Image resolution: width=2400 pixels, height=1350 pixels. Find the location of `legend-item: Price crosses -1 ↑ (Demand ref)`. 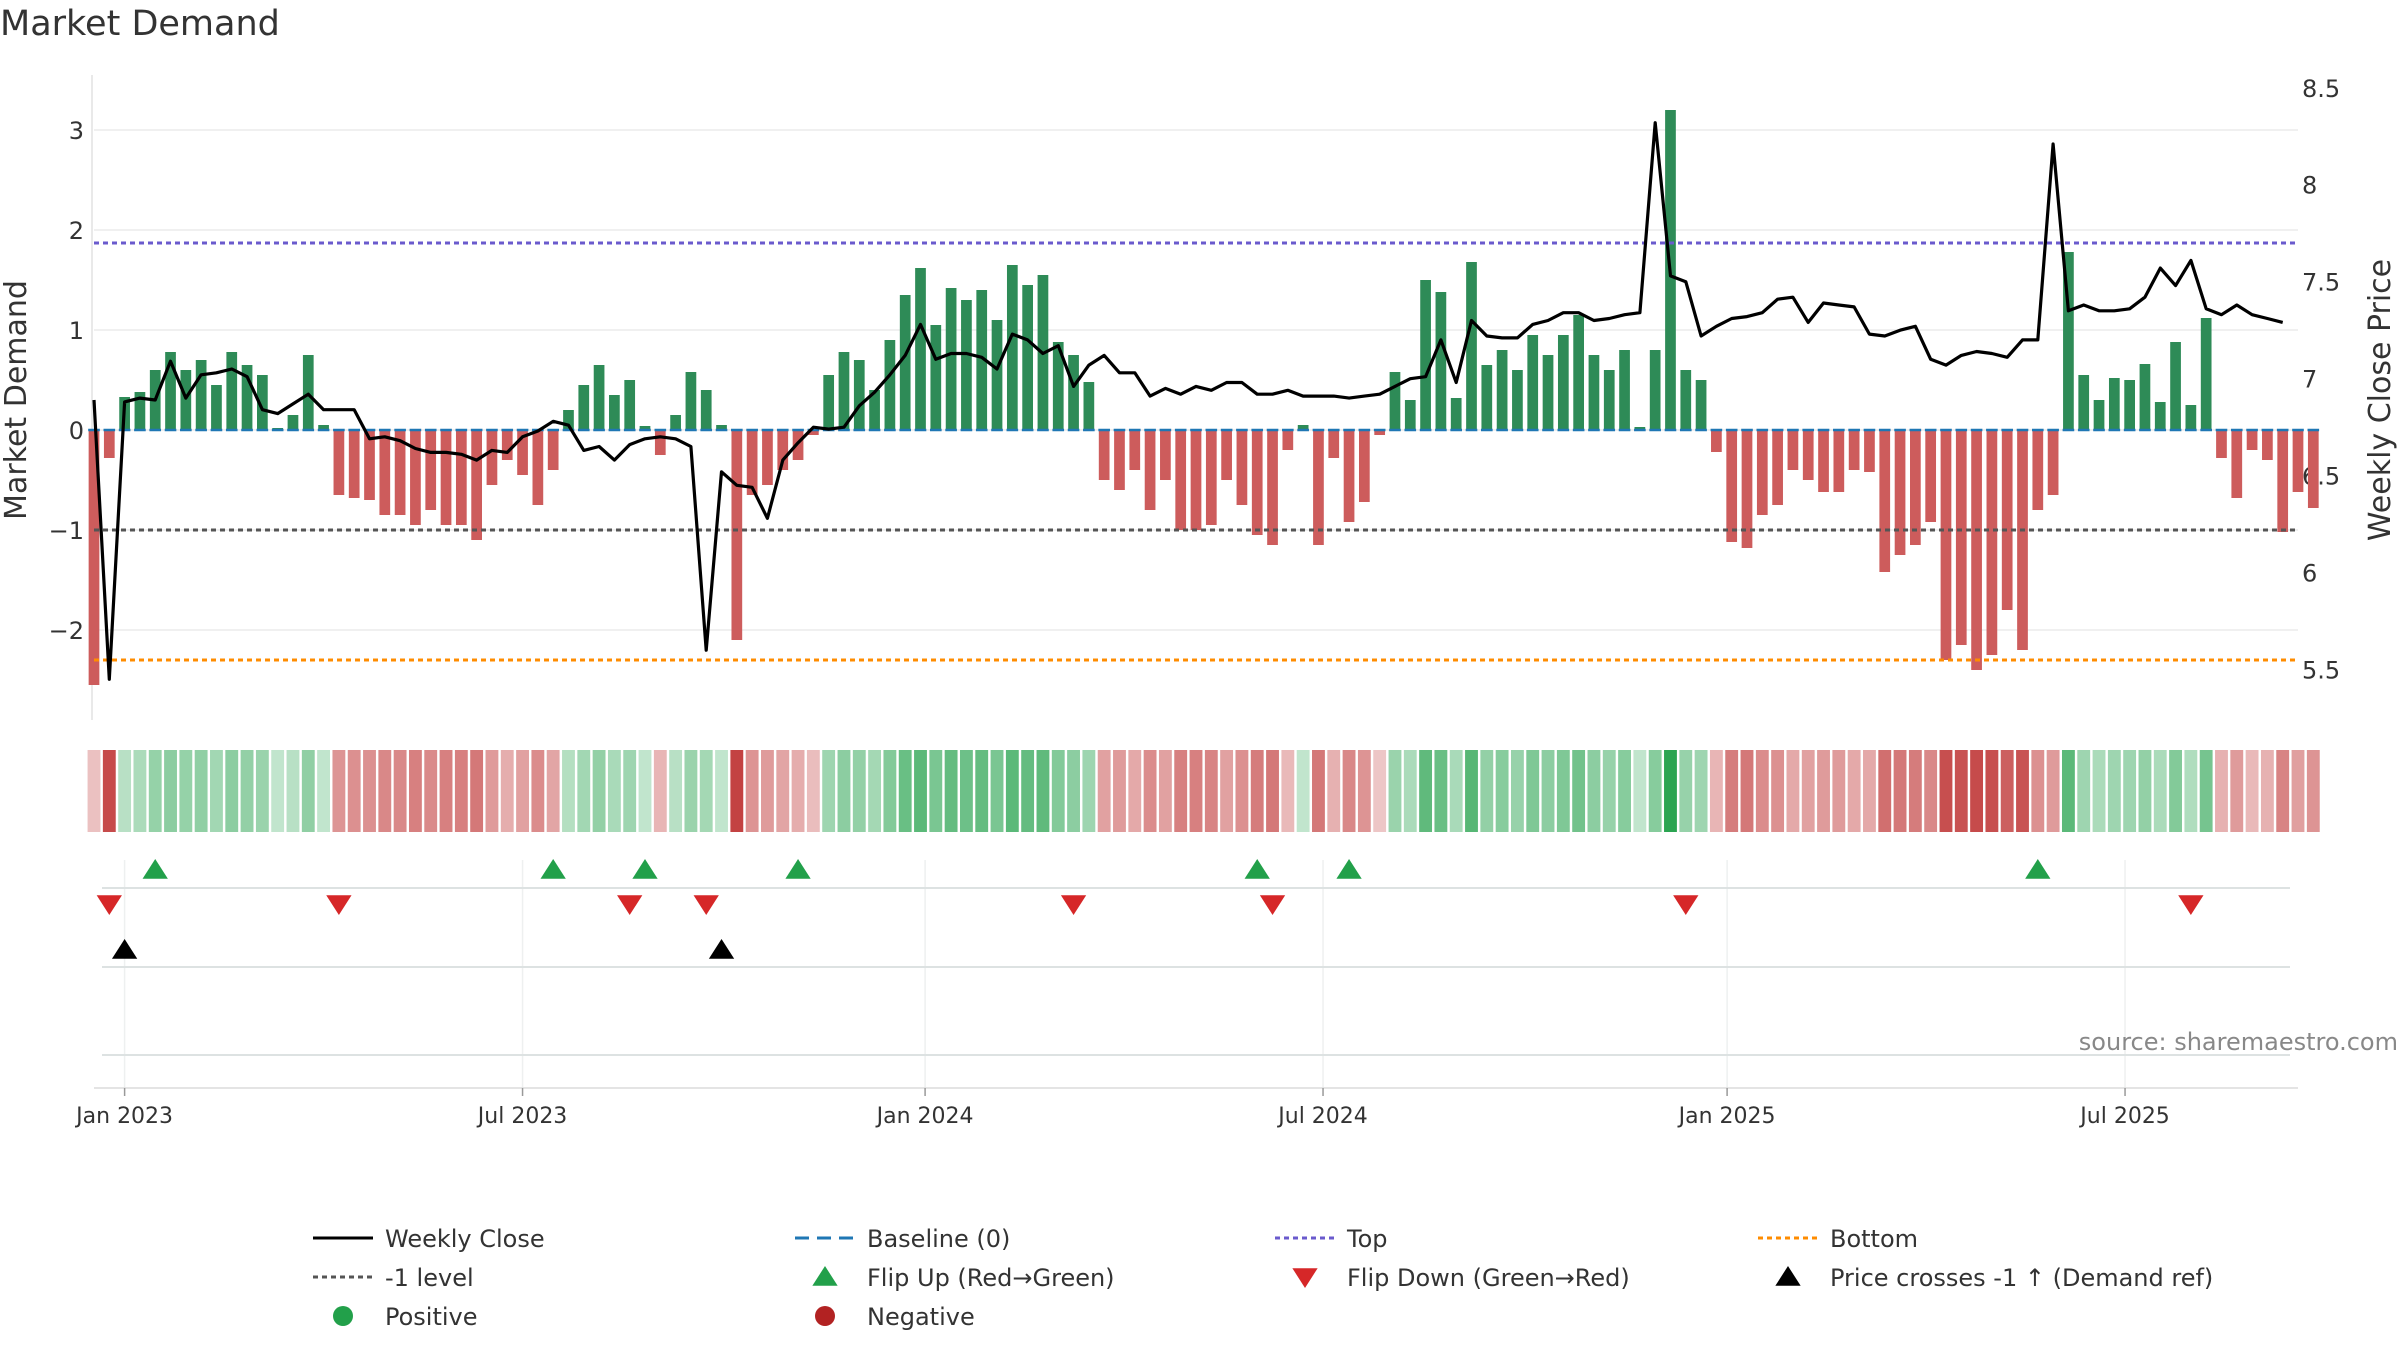

legend-item: Price crosses -1 ↑ (Demand ref) is located at coordinates (1994, 1278).